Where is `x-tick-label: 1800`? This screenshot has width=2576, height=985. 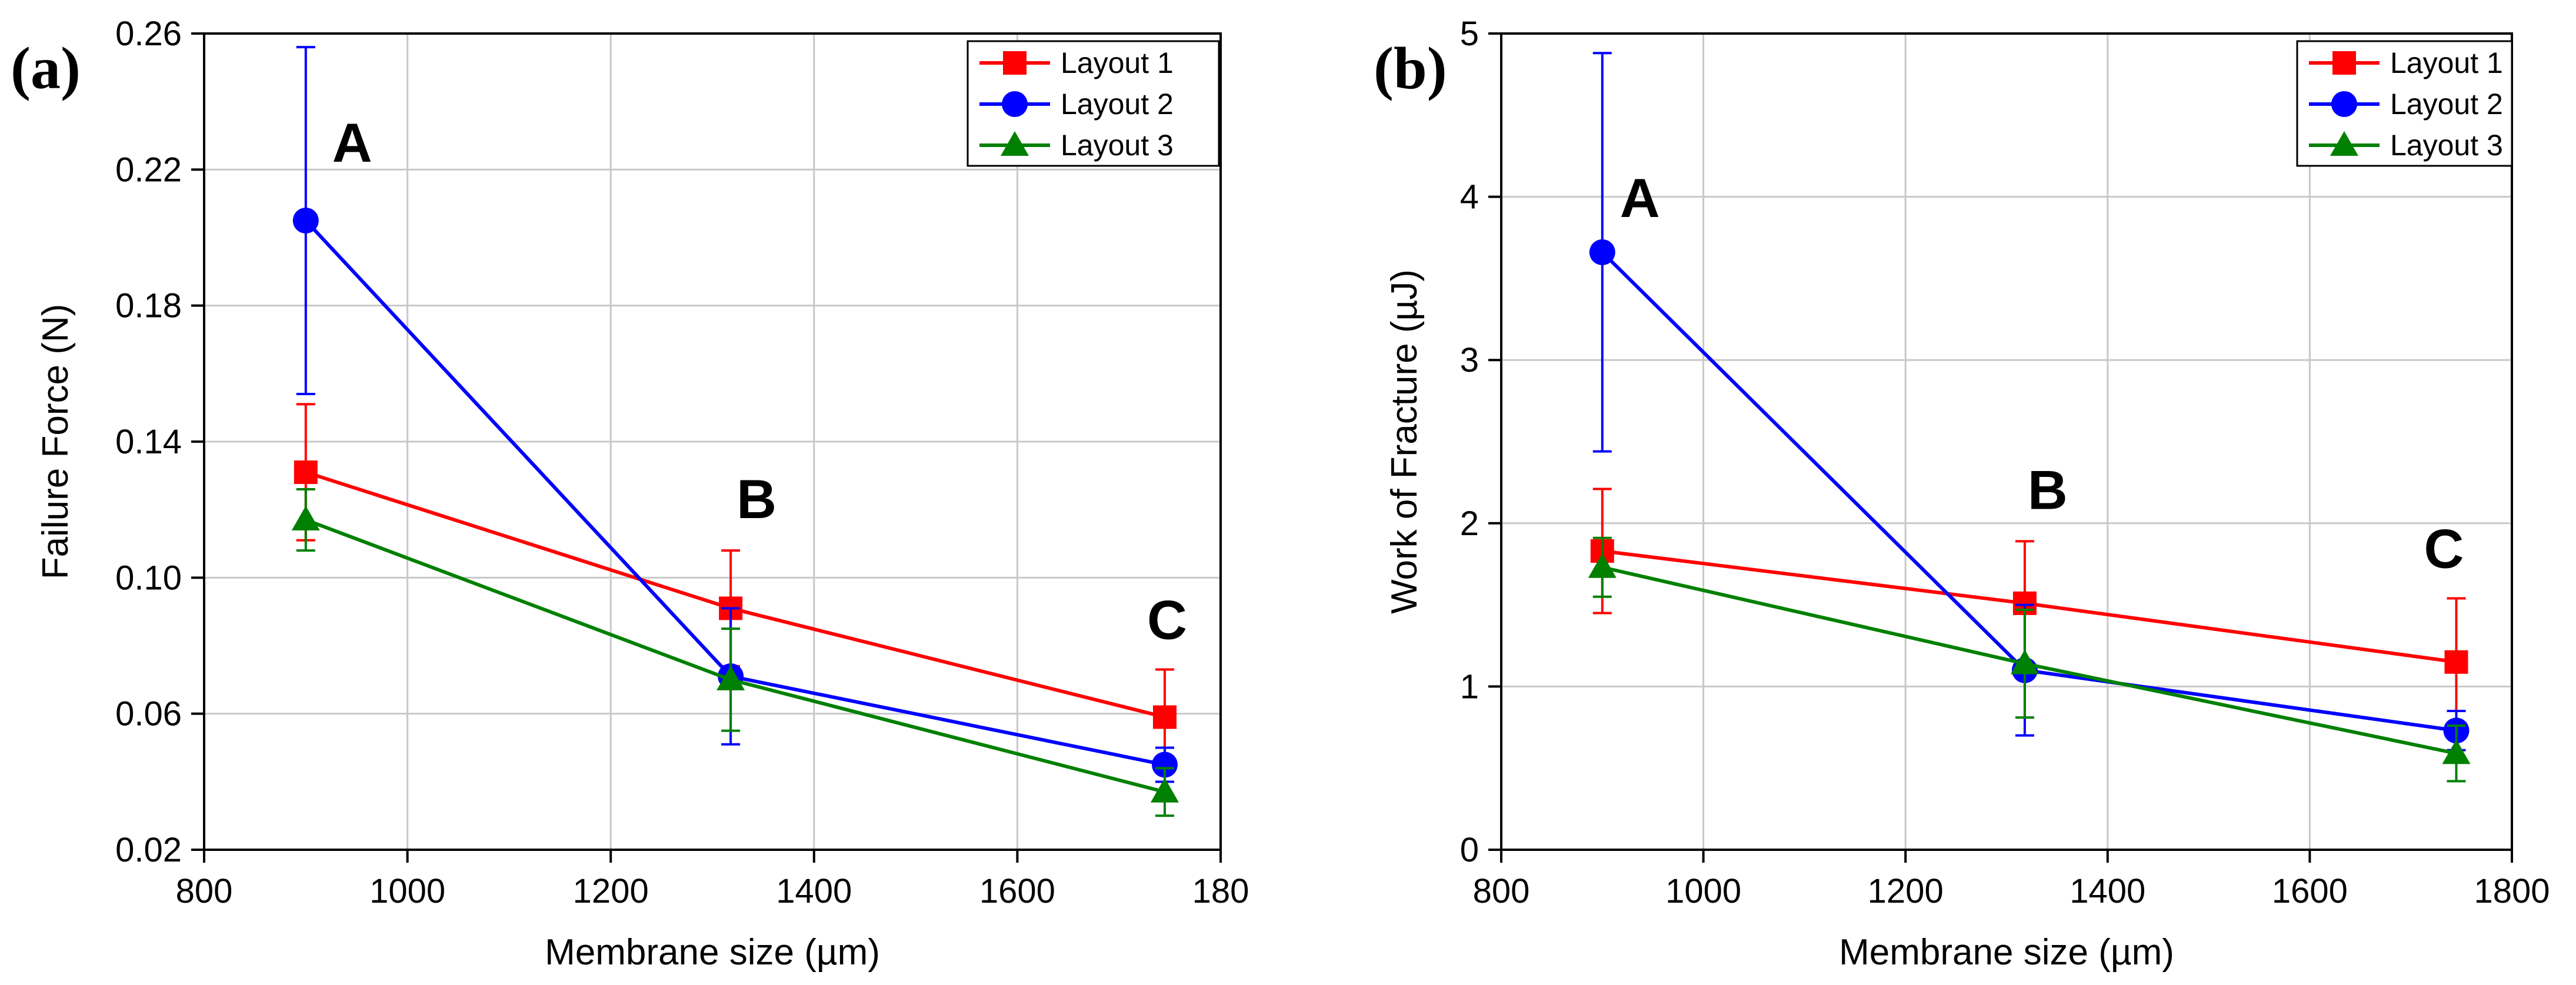 x-tick-label: 1800 is located at coordinates (2512, 891).